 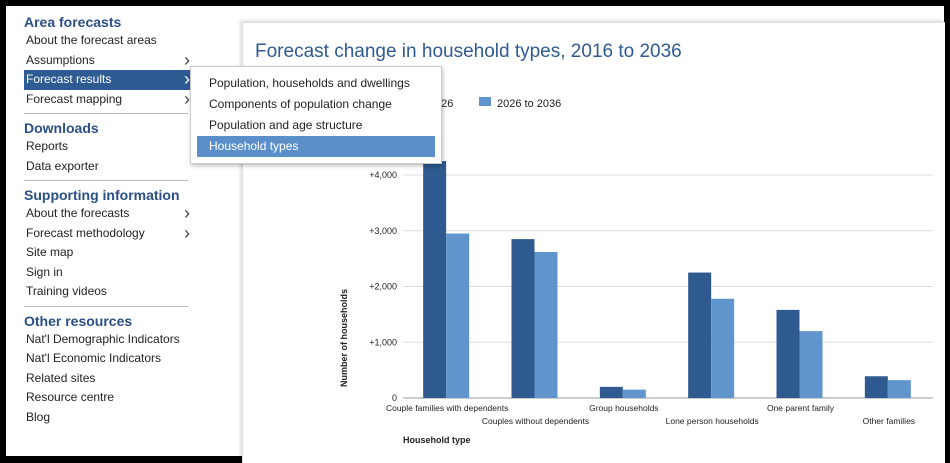 What do you see at coordinates (109, 418) in the screenshot?
I see `sidebar-item-blog: Blog` at bounding box center [109, 418].